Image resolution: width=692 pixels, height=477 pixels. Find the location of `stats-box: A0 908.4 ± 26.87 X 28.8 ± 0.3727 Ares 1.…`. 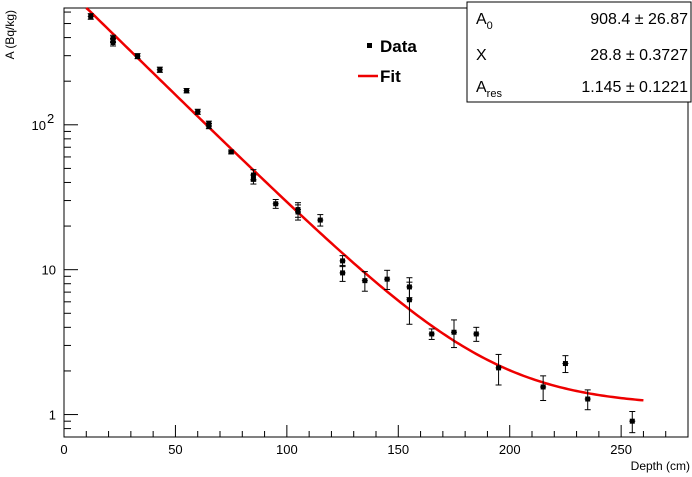

stats-box: A0 908.4 ± 26.87 X 28.8 ± 0.3727 Ares 1.… is located at coordinates (579, 52).